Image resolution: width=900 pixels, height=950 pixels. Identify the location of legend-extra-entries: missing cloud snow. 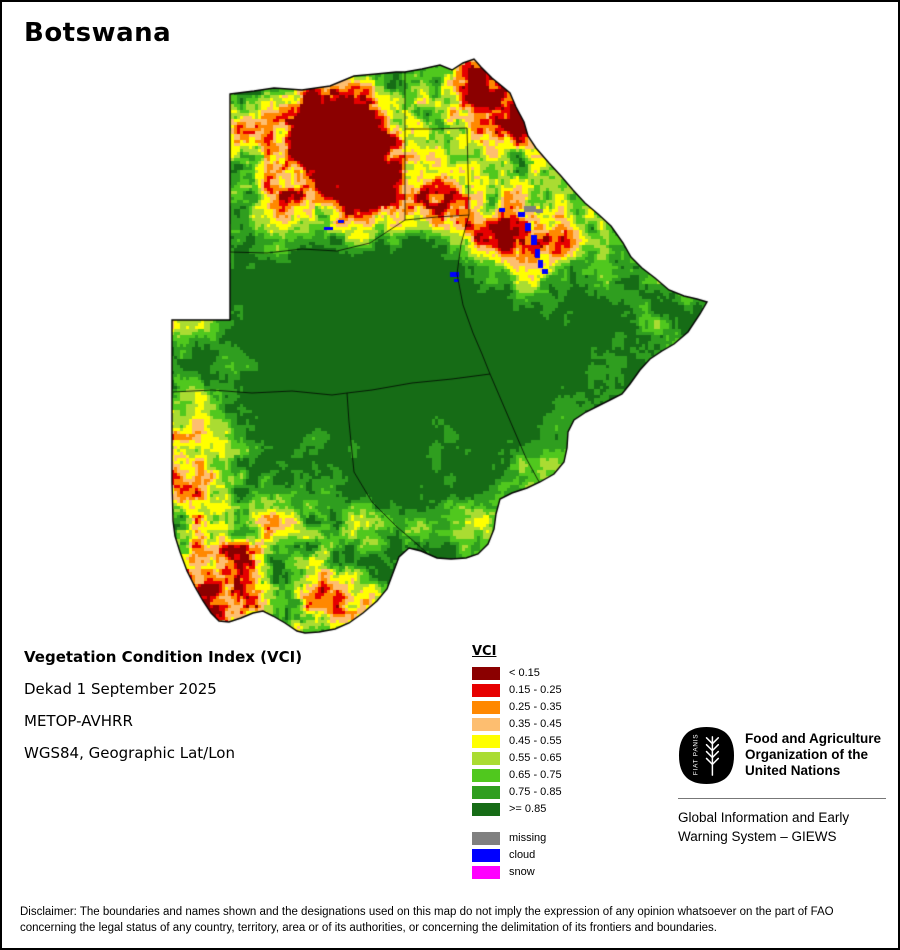
(517, 855).